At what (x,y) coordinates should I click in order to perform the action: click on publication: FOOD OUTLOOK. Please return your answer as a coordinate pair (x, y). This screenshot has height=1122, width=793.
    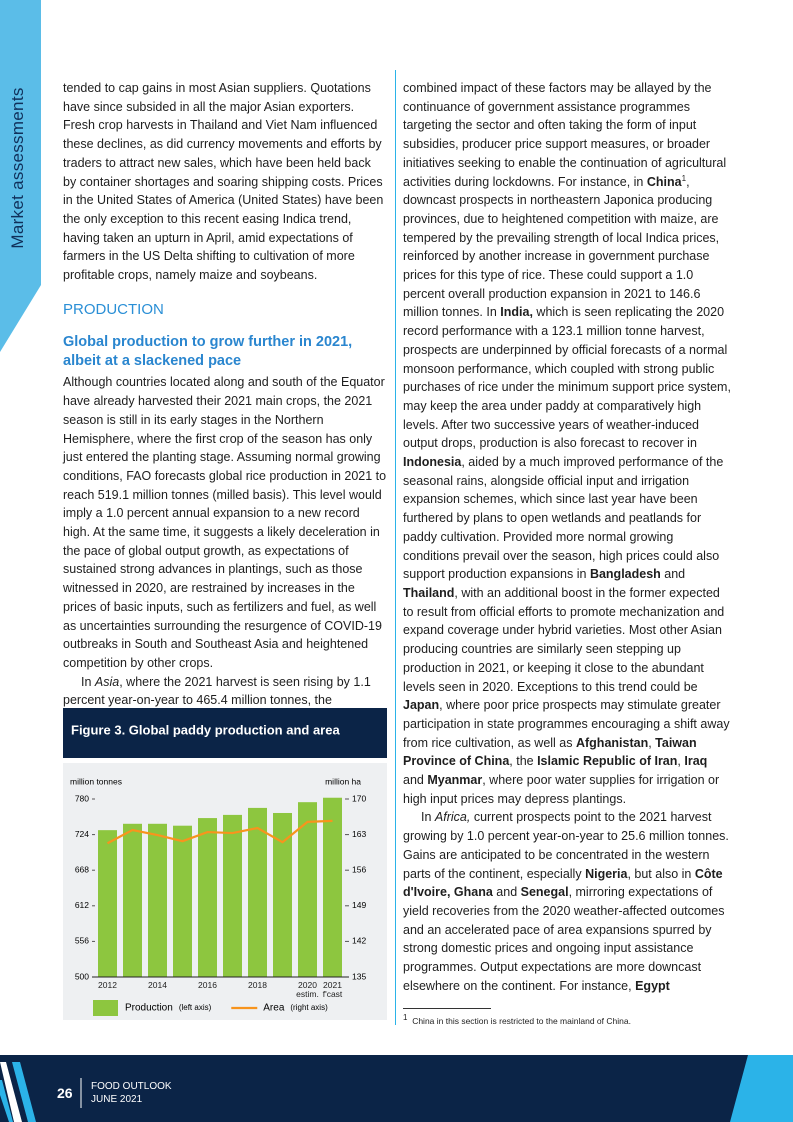
    Looking at the image, I should click on (131, 1086).